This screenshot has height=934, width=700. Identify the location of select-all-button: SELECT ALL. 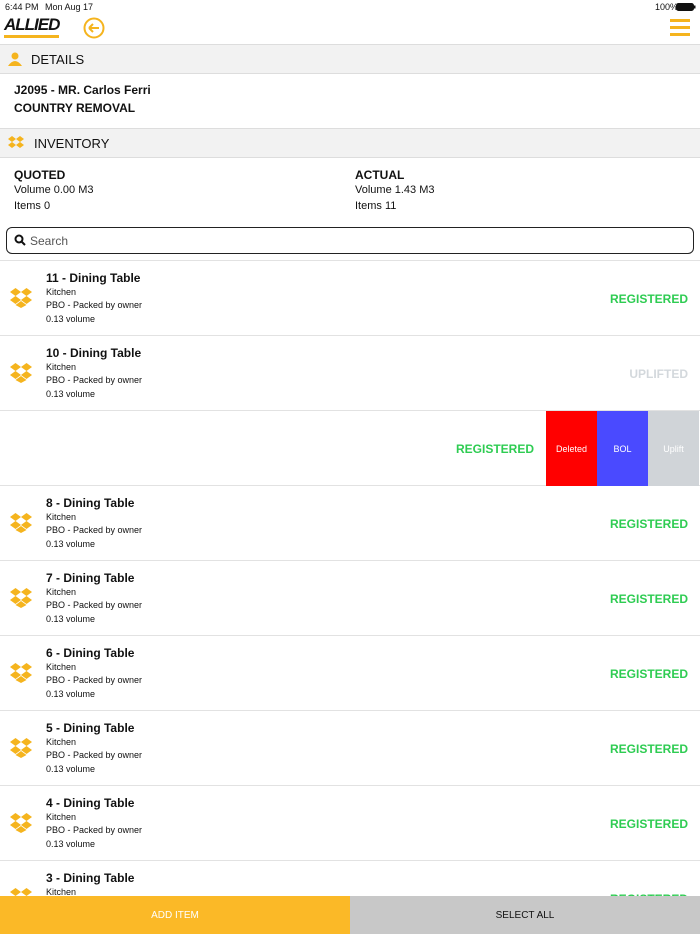
(525, 915).